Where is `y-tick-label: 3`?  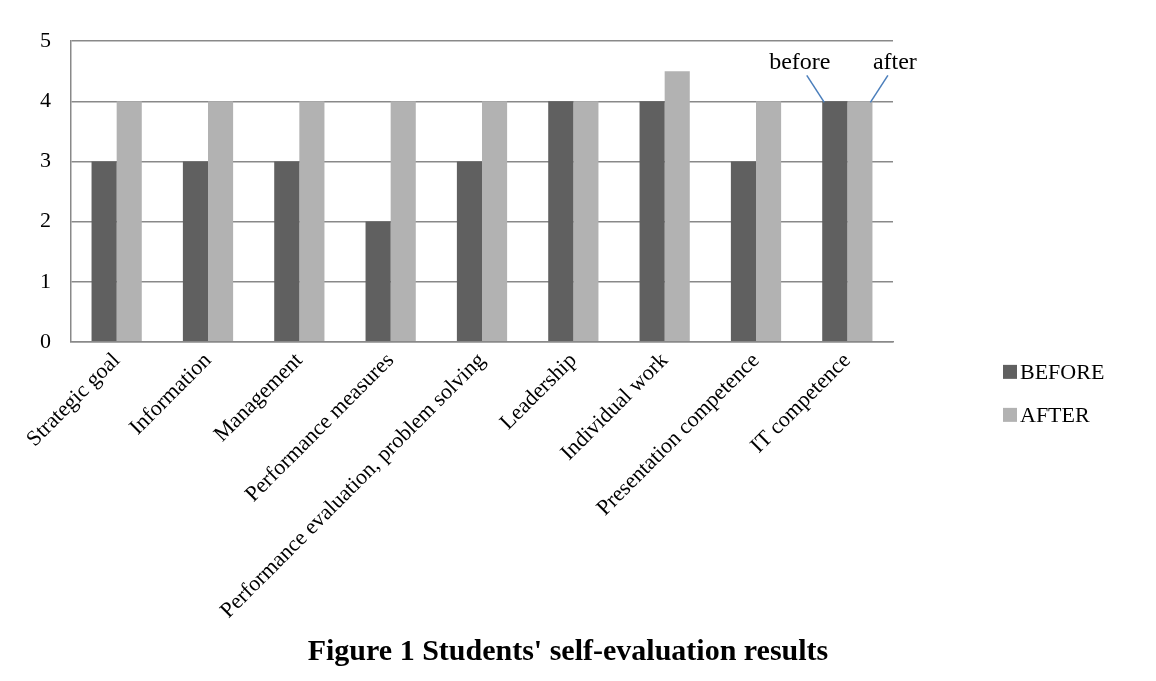
y-tick-label: 3 is located at coordinates (45, 160).